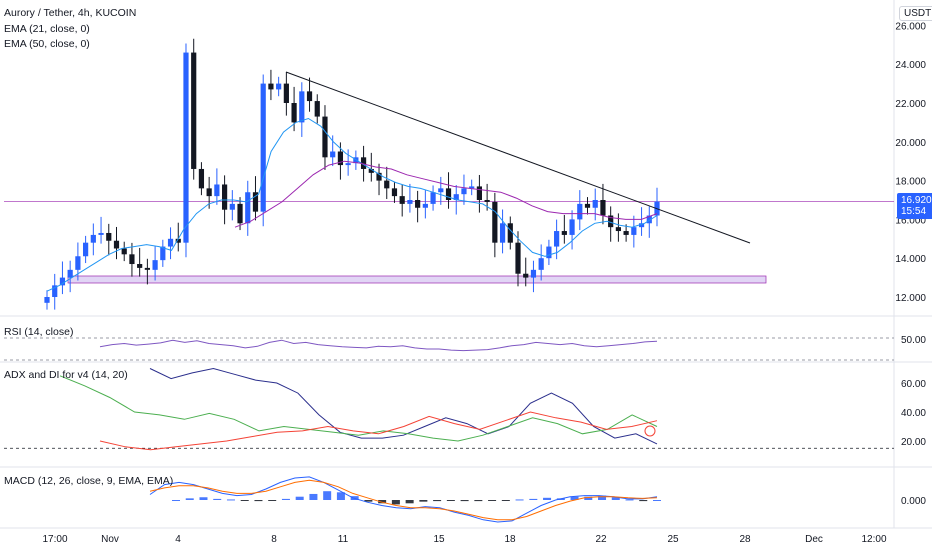  What do you see at coordinates (910, 143) in the screenshot?
I see `price-axis-tick: 20.000` at bounding box center [910, 143].